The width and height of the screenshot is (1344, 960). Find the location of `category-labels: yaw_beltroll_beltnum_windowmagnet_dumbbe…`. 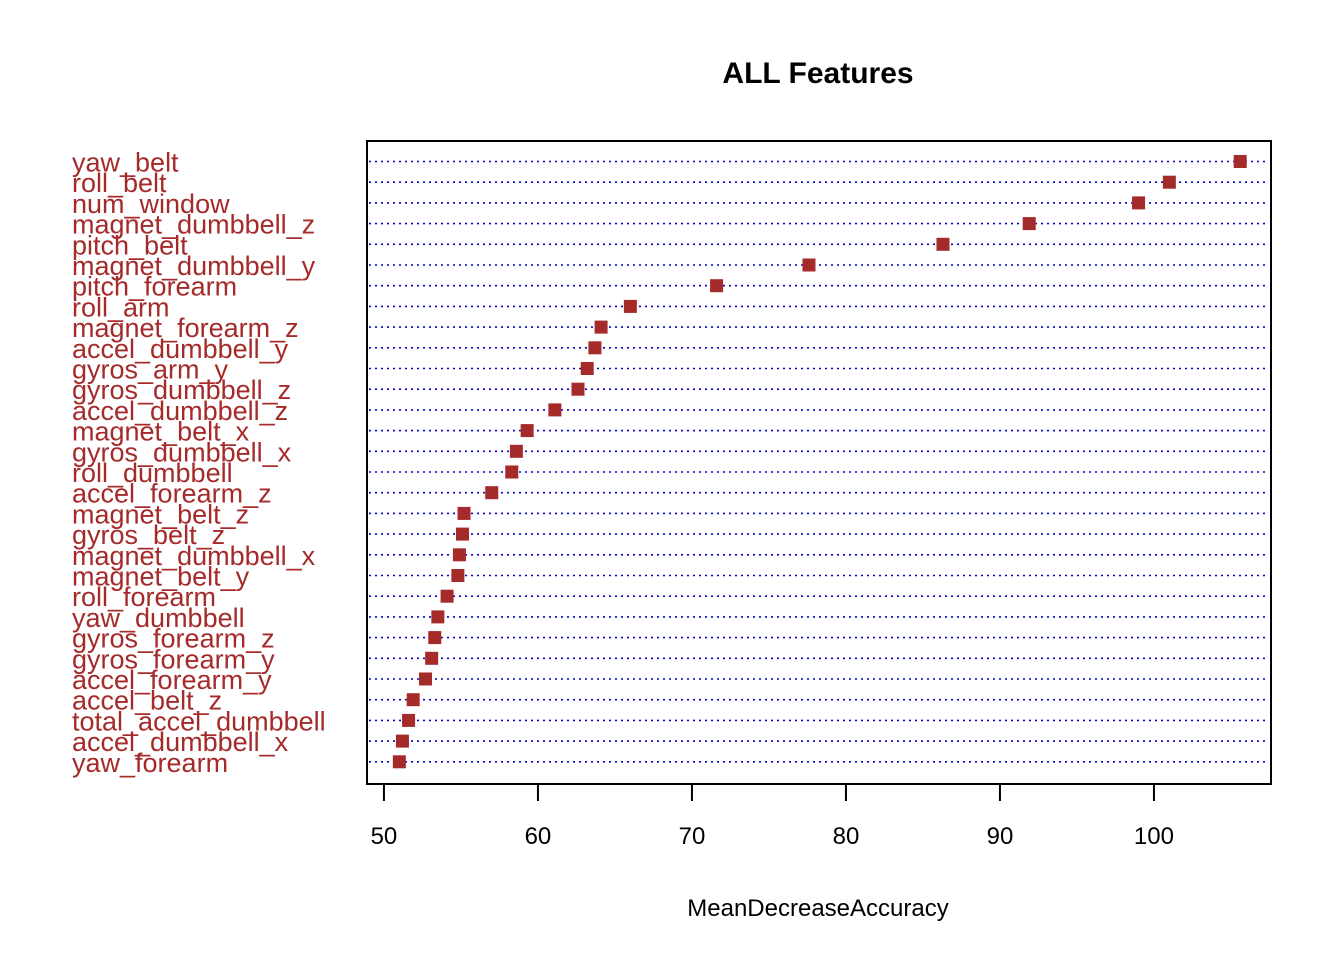

category-labels: yaw_beltroll_beltnum_windowmagnet_dumbbe… is located at coordinates (199, 463).